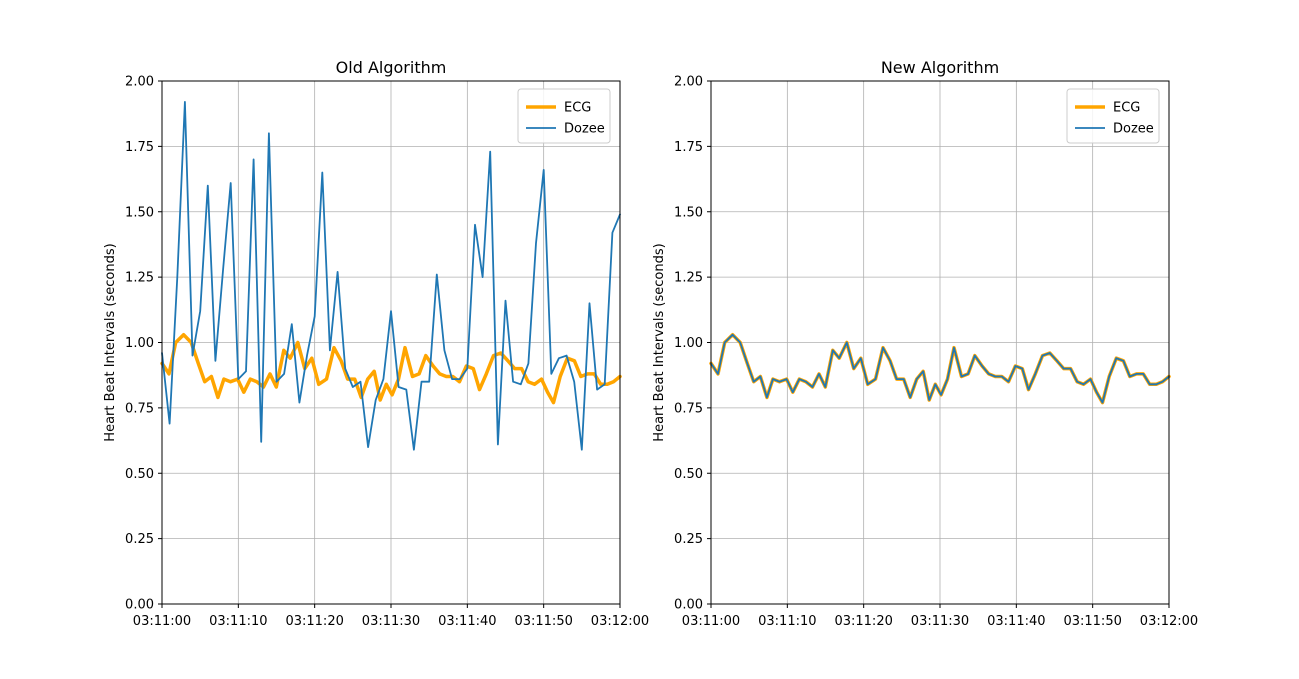 This screenshot has height=679, width=1299. What do you see at coordinates (391, 67) in the screenshot?
I see `chart-title: Old Algorithm` at bounding box center [391, 67].